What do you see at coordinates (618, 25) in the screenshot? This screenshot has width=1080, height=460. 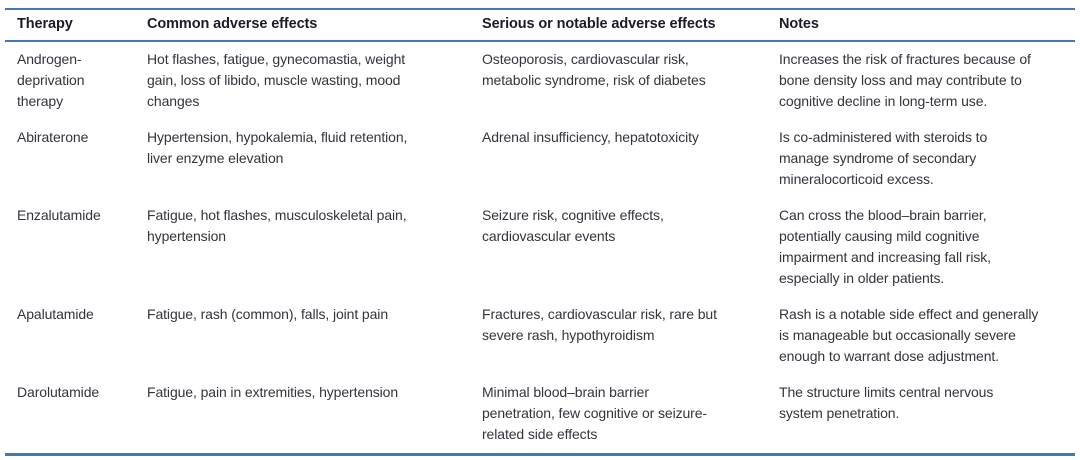 I see `column-header-serious-effects: Serious or notable adverse effects` at bounding box center [618, 25].